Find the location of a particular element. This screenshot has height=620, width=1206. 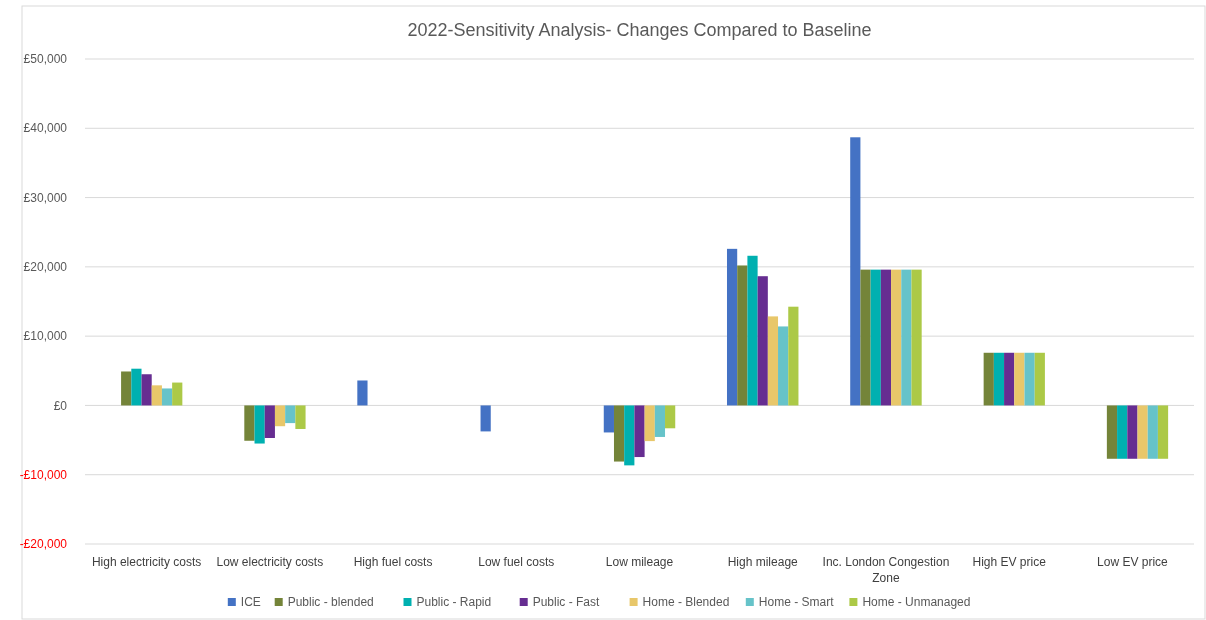

x-tick-label: Low electricity costs is located at coordinates (270, 562).